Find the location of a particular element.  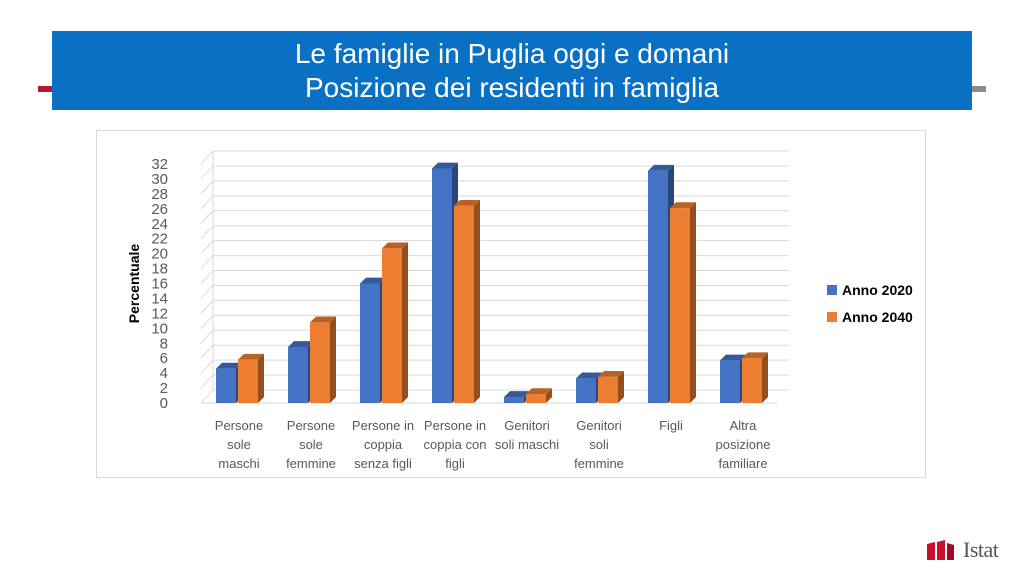

y-tick-label: 12 is located at coordinates (159, 313).